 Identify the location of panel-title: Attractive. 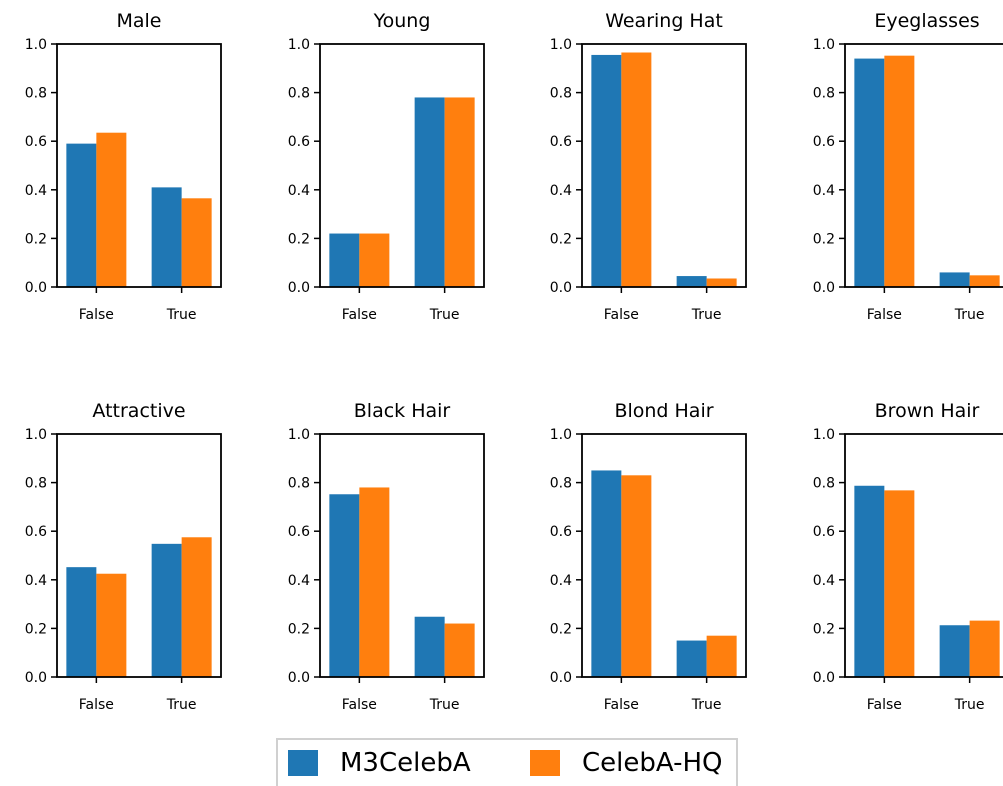
(138, 411).